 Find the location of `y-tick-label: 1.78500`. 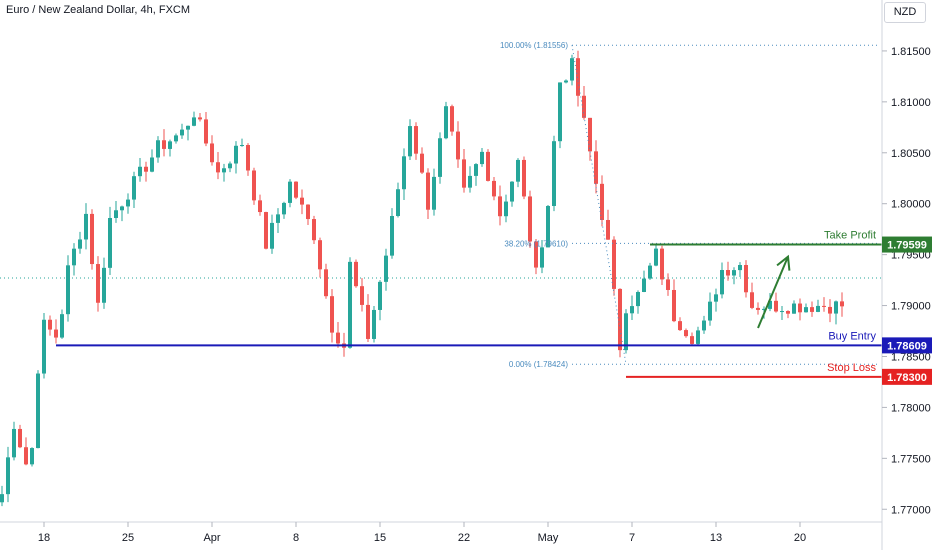

y-tick-label: 1.78500 is located at coordinates (911, 357).